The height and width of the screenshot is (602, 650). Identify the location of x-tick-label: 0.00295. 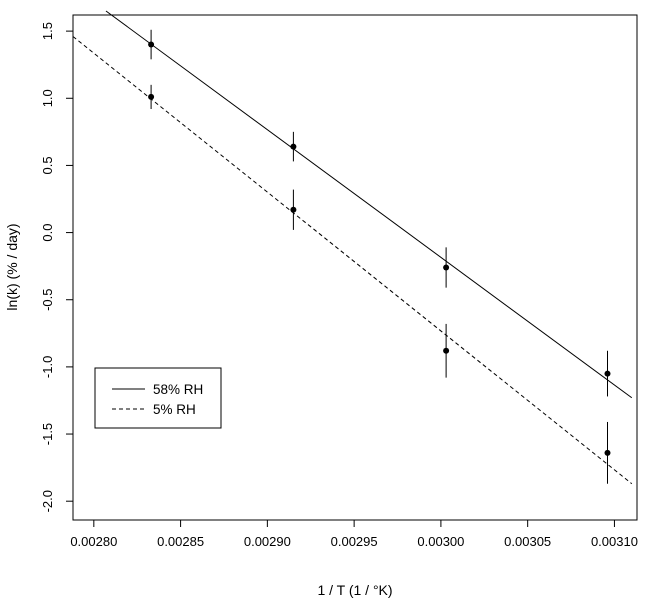
(354, 541).